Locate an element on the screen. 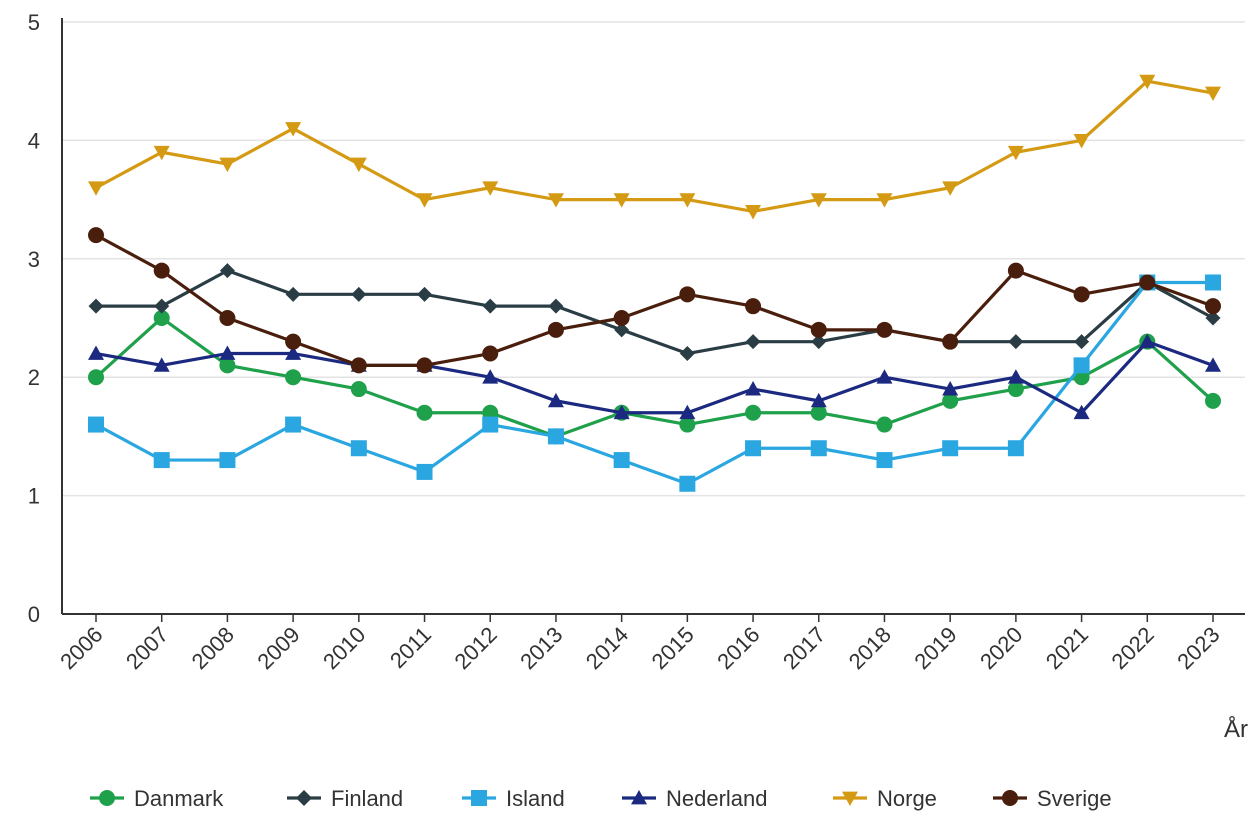 The image size is (1250, 813). data-point-finland-2014 is located at coordinates (622, 330).